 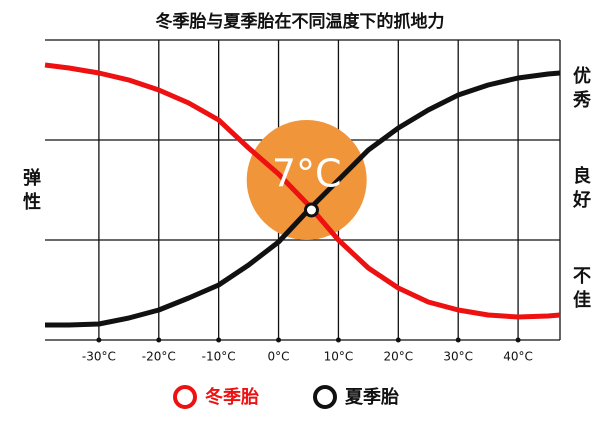 What do you see at coordinates (311, 210) in the screenshot?
I see `annotation-point` at bounding box center [311, 210].